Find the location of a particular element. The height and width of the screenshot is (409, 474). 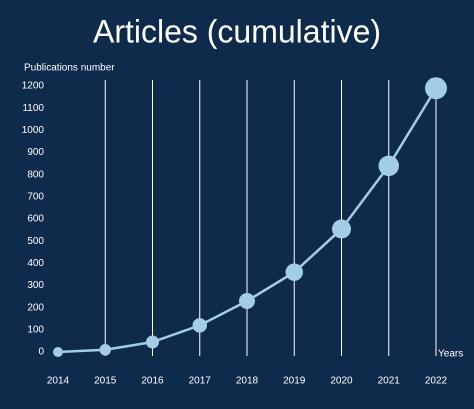

x-tick-label: 2020 is located at coordinates (341, 381).